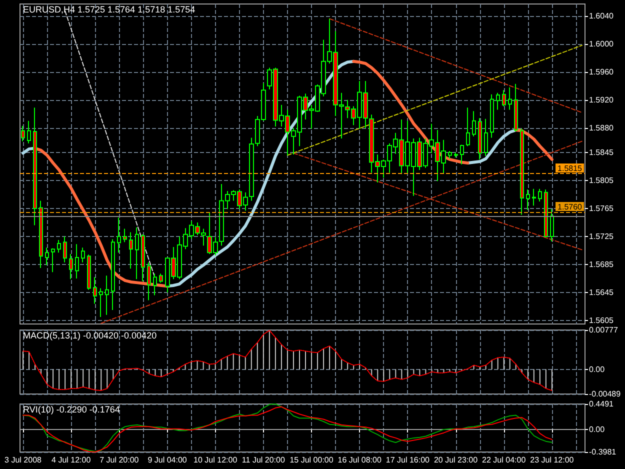 The width and height of the screenshot is (625, 469). Describe the element at coordinates (216, 460) in the screenshot. I see `x-tick-label: 10 Jul 12:00` at that location.